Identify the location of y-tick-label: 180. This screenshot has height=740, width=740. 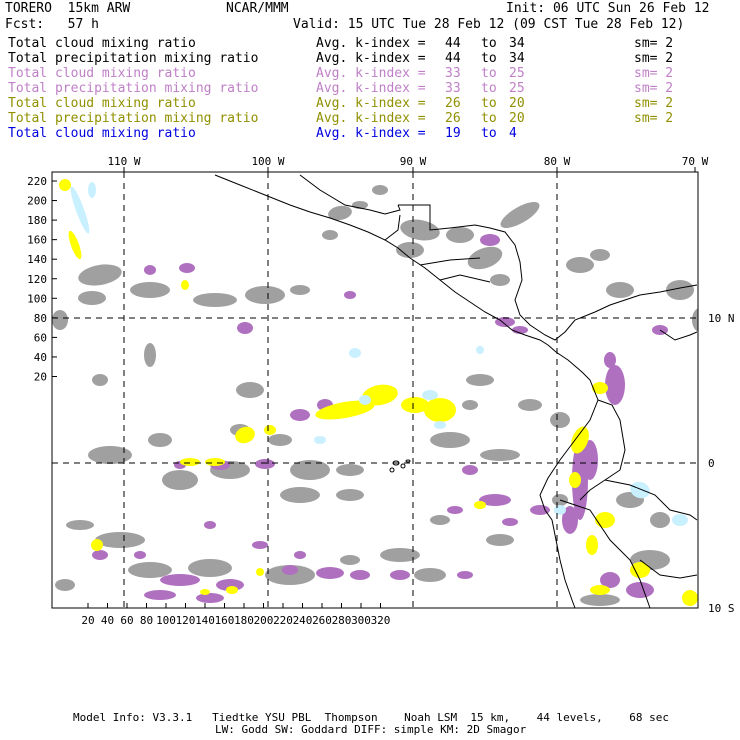
(37, 220).